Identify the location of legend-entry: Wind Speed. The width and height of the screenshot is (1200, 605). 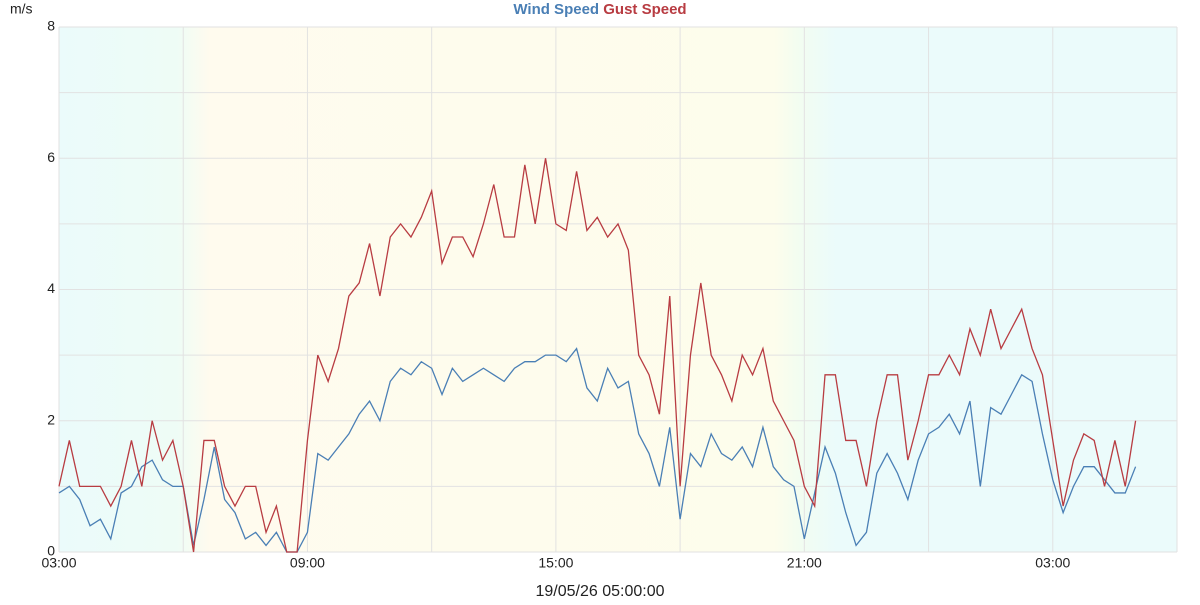
(556, 9).